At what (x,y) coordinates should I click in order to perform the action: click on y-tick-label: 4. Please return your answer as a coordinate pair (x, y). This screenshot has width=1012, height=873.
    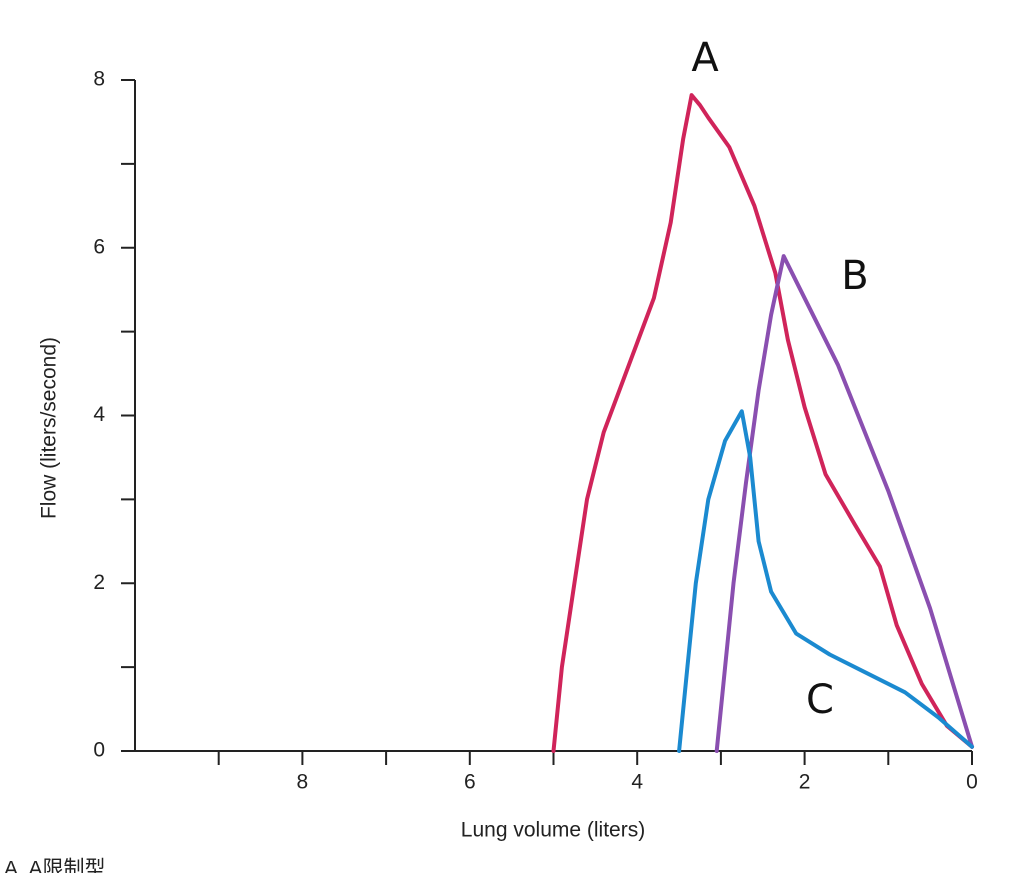
    Looking at the image, I should click on (99, 414).